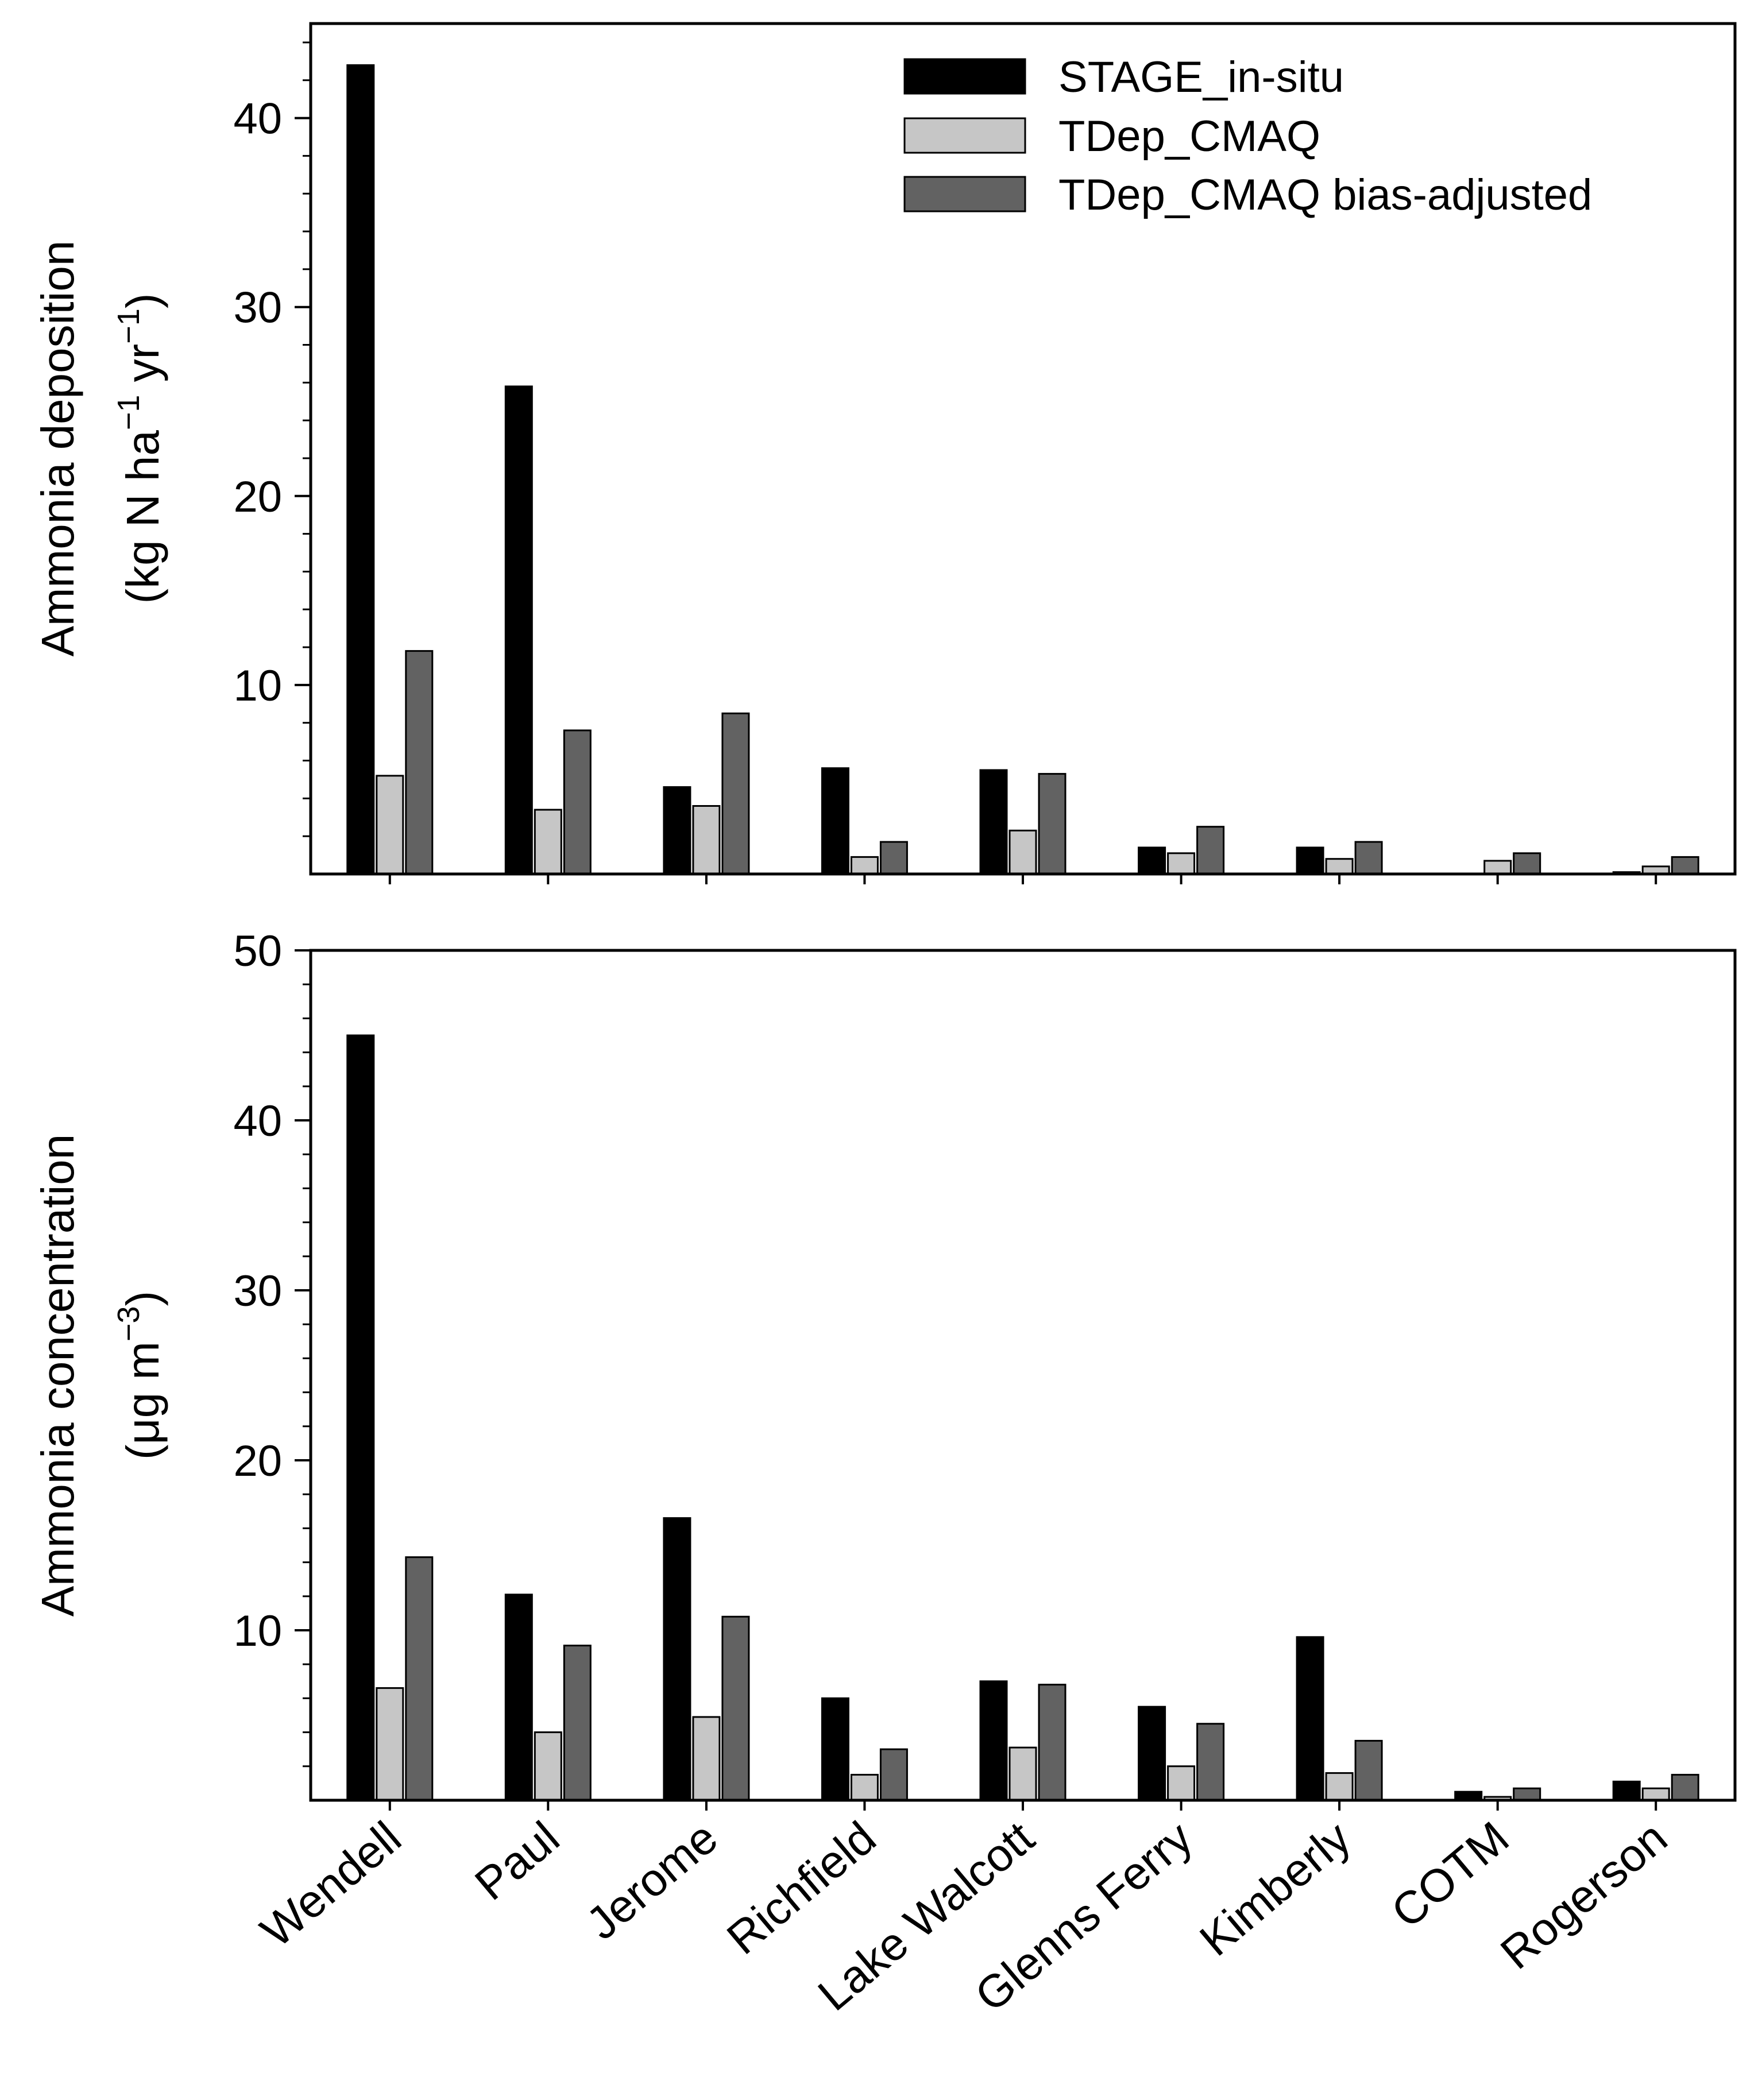  Describe the element at coordinates (835, 821) in the screenshot. I see `deposition-bar-stage-in-situ-richfield` at that location.